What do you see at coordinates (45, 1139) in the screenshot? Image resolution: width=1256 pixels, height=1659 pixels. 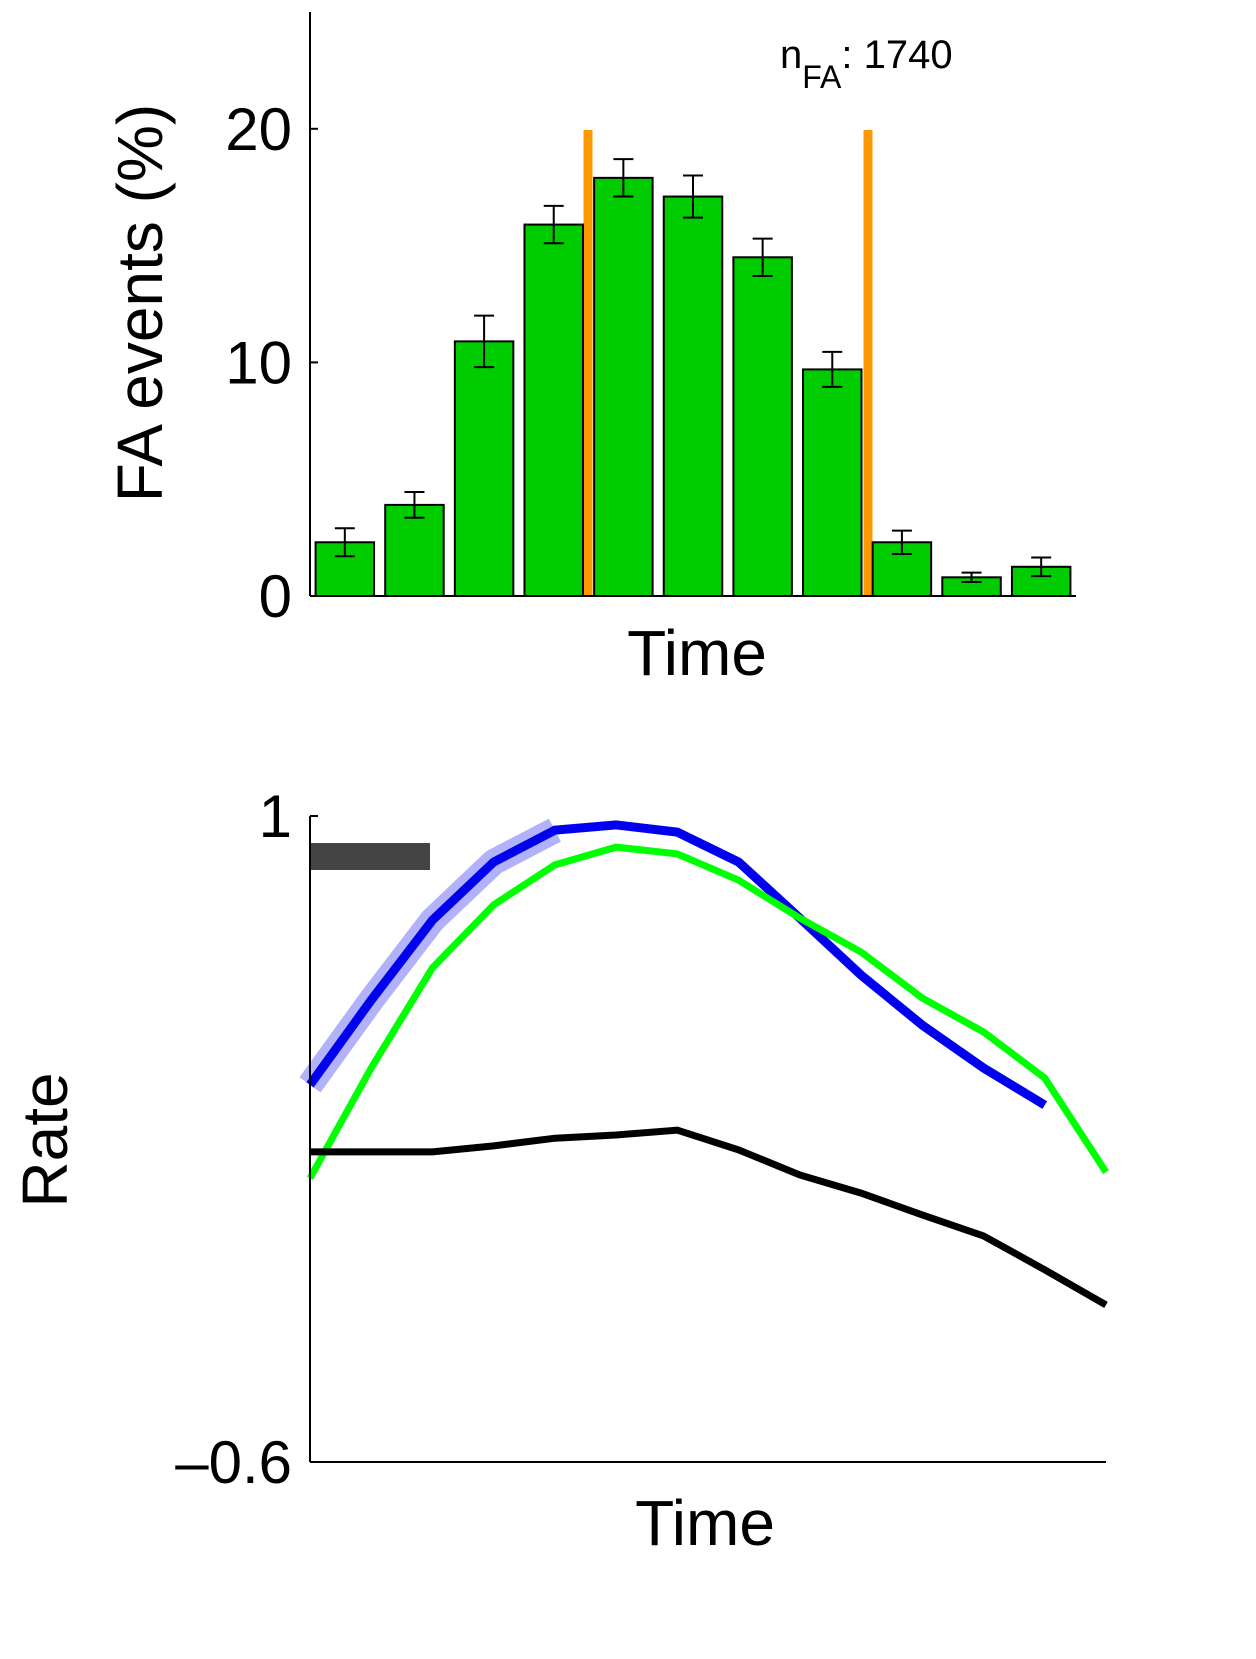 I see `y-axis-label: Rate` at bounding box center [45, 1139].